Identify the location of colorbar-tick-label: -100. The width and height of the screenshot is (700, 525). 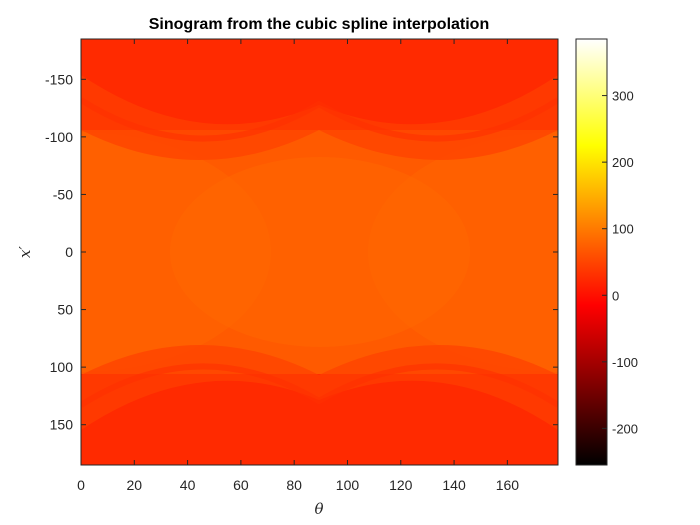
(625, 362).